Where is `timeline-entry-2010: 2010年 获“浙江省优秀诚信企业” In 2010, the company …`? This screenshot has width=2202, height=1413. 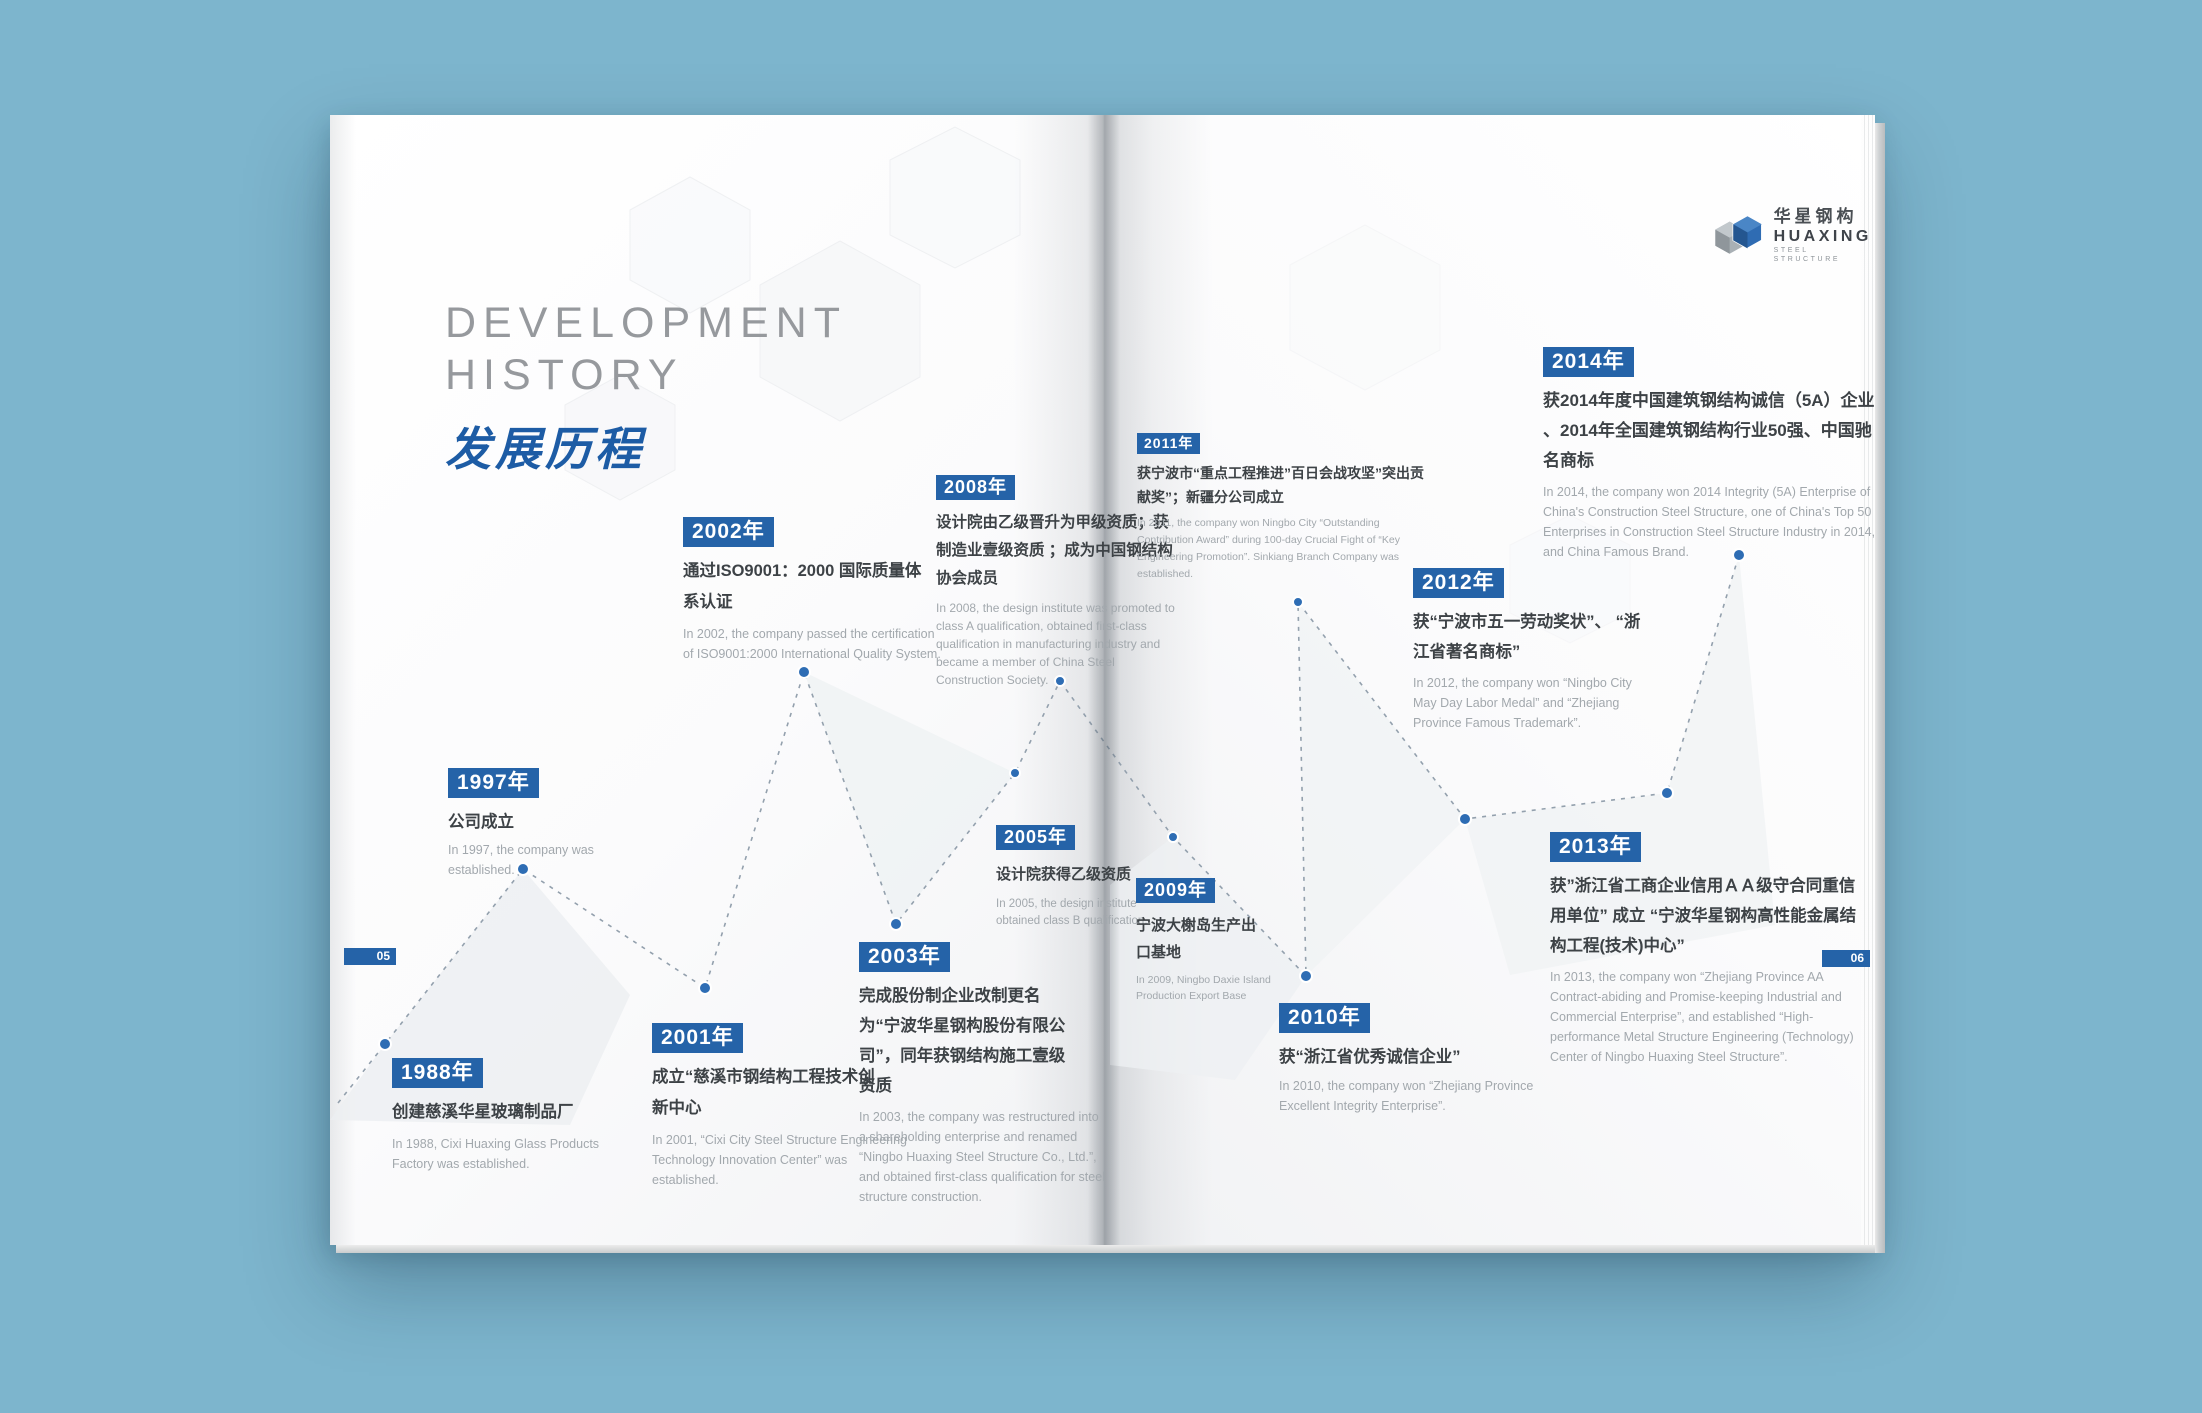
timeline-entry-2010: 2010年 获“浙江省优秀诚信企业” In 2010, the company … is located at coordinates (1423, 1059).